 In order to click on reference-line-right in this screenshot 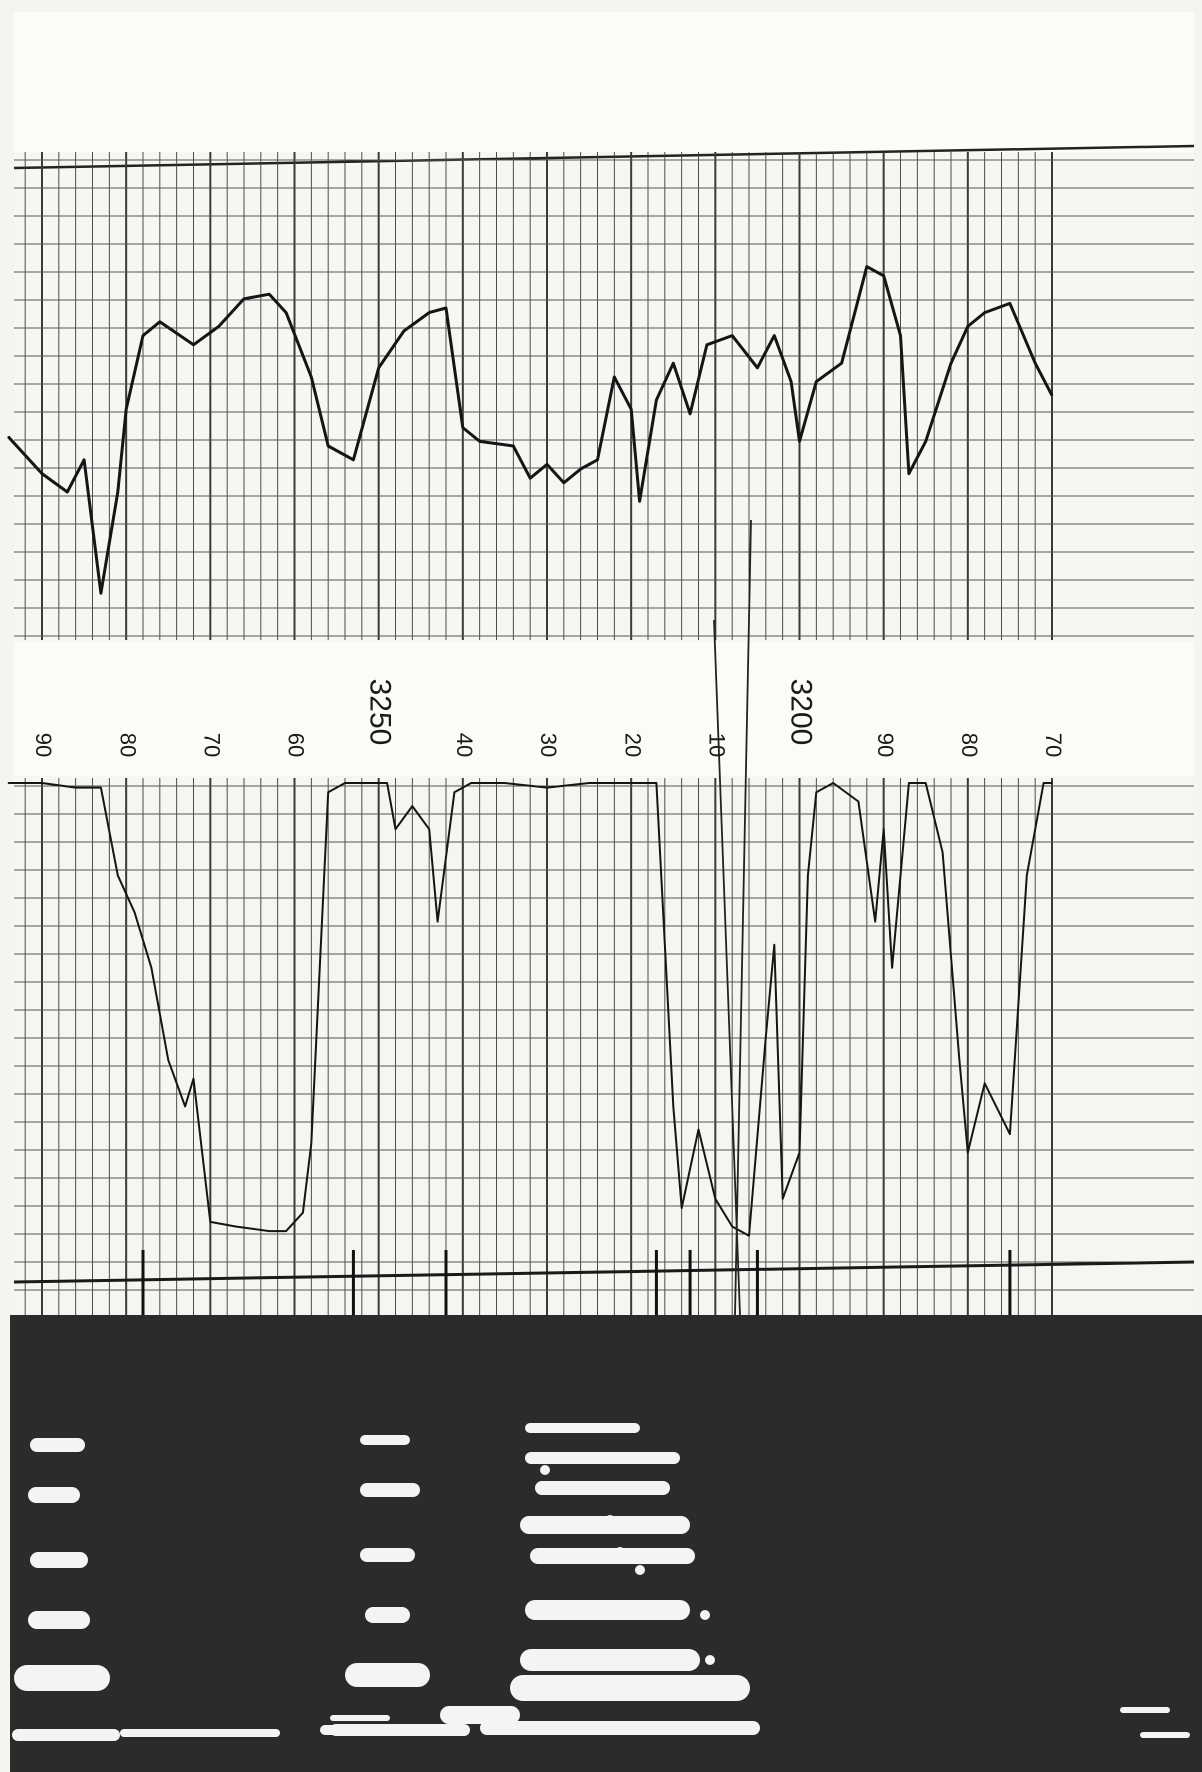, I will do `click(743, 917)`.